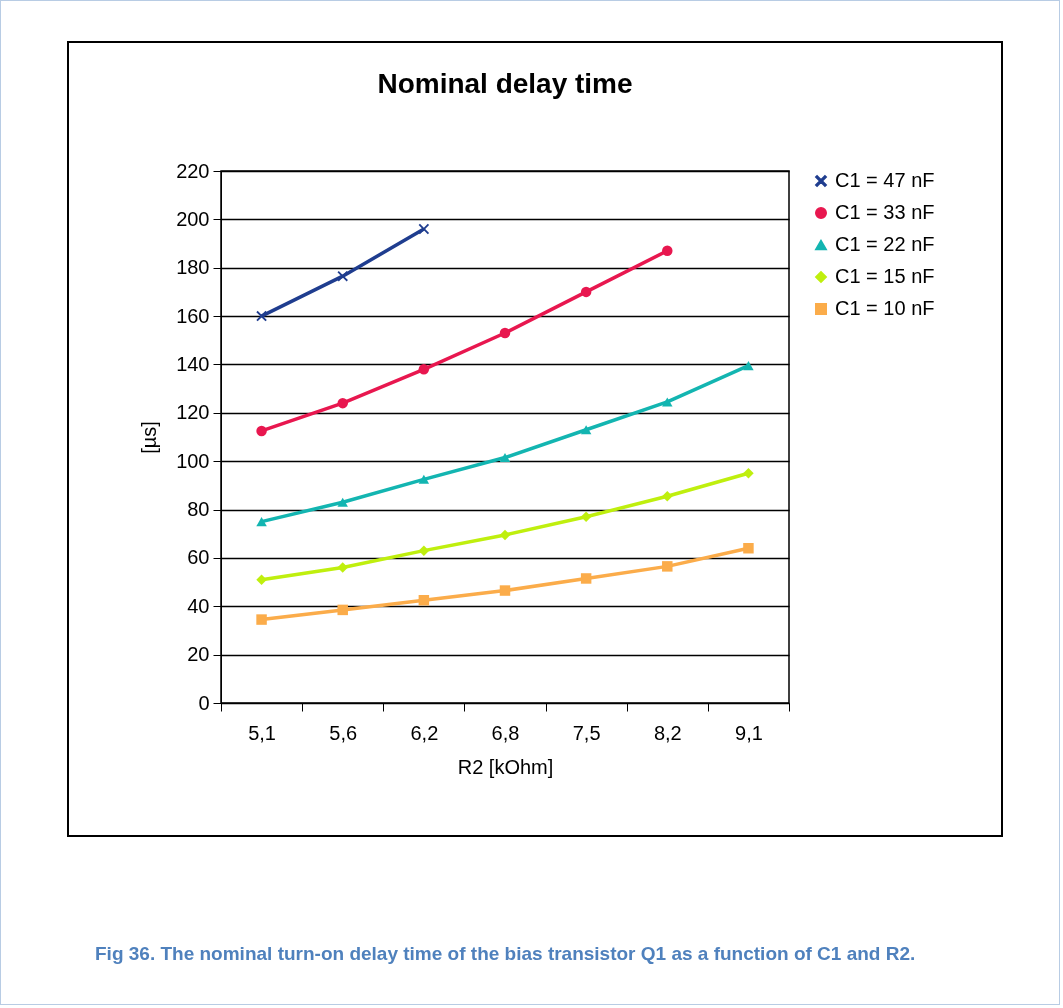 The width and height of the screenshot is (1063, 1008). Describe the element at coordinates (193, 315) in the screenshot. I see `y-tick-label: 160` at that location.